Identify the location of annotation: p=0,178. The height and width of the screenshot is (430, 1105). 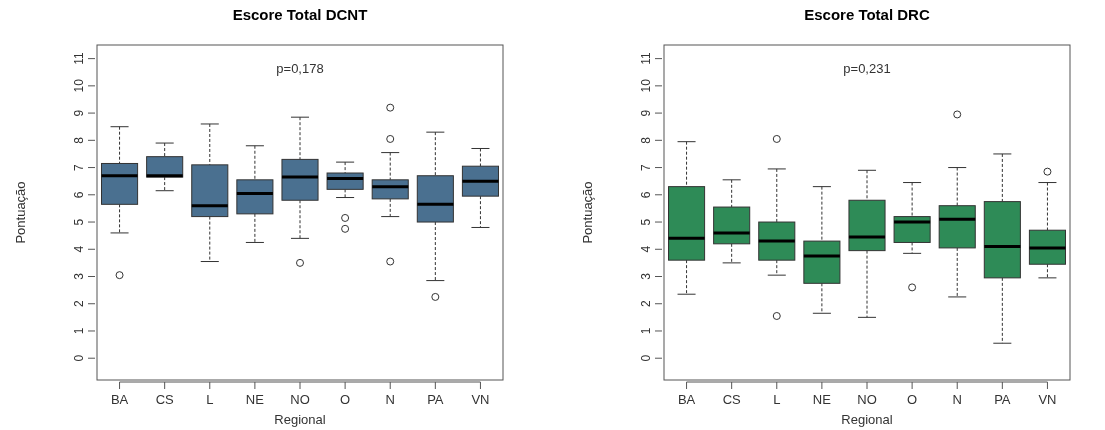
(300, 68).